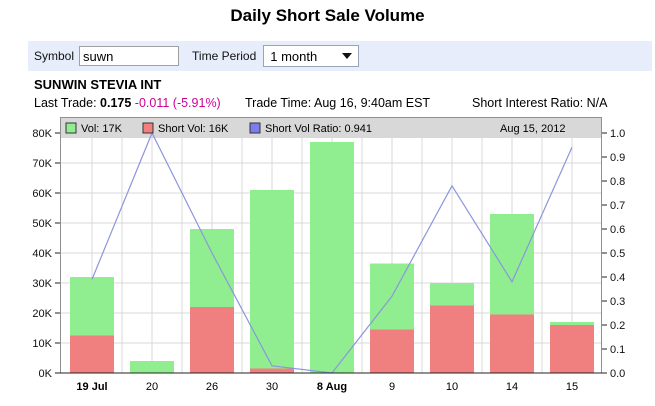 Image resolution: width=655 pixels, height=406 pixels. What do you see at coordinates (617, 302) in the screenshot?
I see `right-axis-label: 0.3` at bounding box center [617, 302].